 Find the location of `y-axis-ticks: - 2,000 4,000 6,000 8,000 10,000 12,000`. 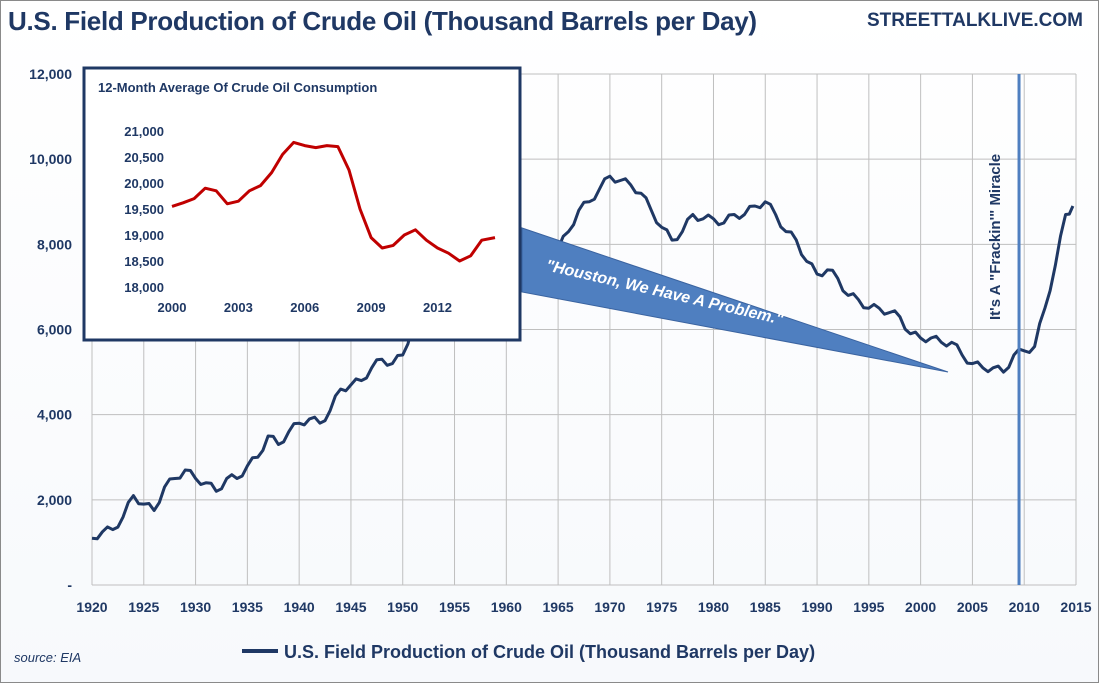

y-axis-ticks: - 2,000 4,000 6,000 8,000 10,000 12,000 is located at coordinates (50, 329).